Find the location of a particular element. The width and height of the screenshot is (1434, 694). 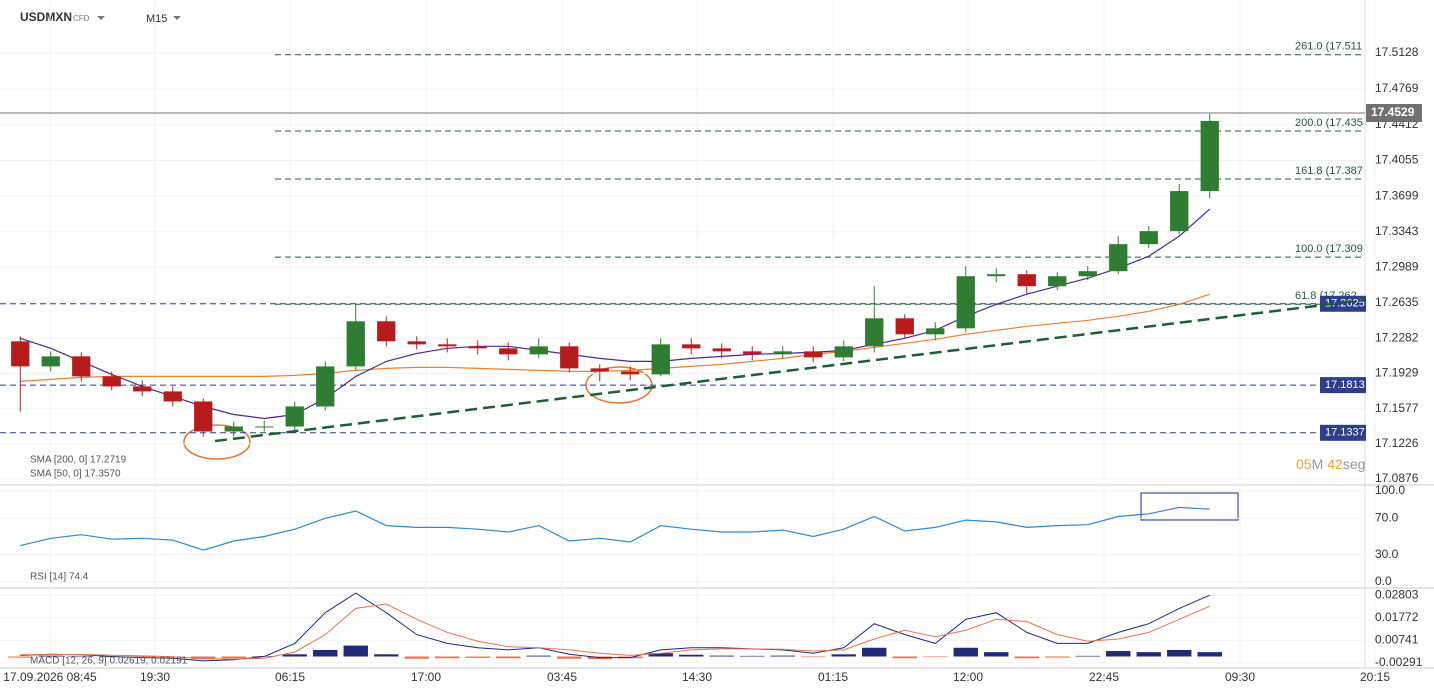

y-tick-label: 17.2635 is located at coordinates (1397, 302).